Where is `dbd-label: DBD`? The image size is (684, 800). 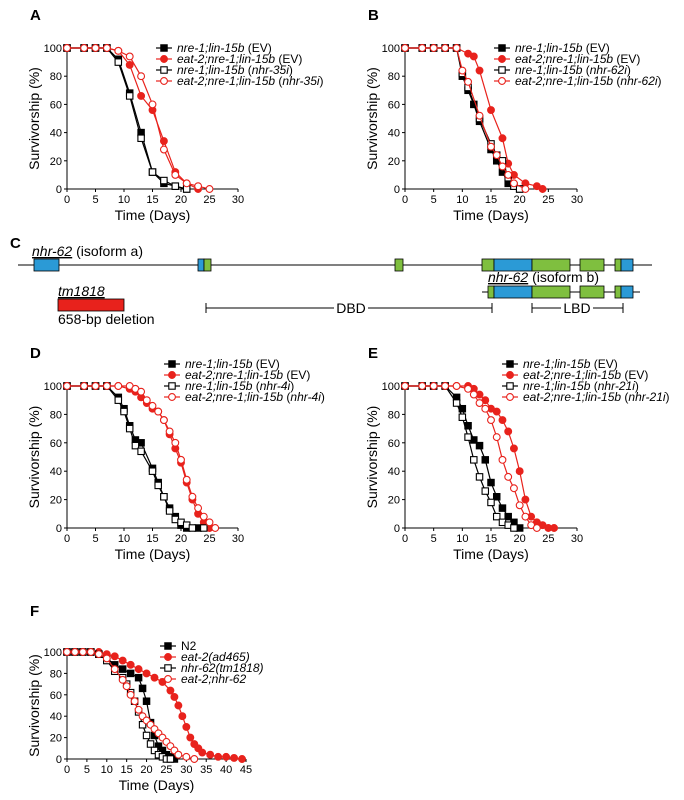
dbd-label: DBD is located at coordinates (351, 308).